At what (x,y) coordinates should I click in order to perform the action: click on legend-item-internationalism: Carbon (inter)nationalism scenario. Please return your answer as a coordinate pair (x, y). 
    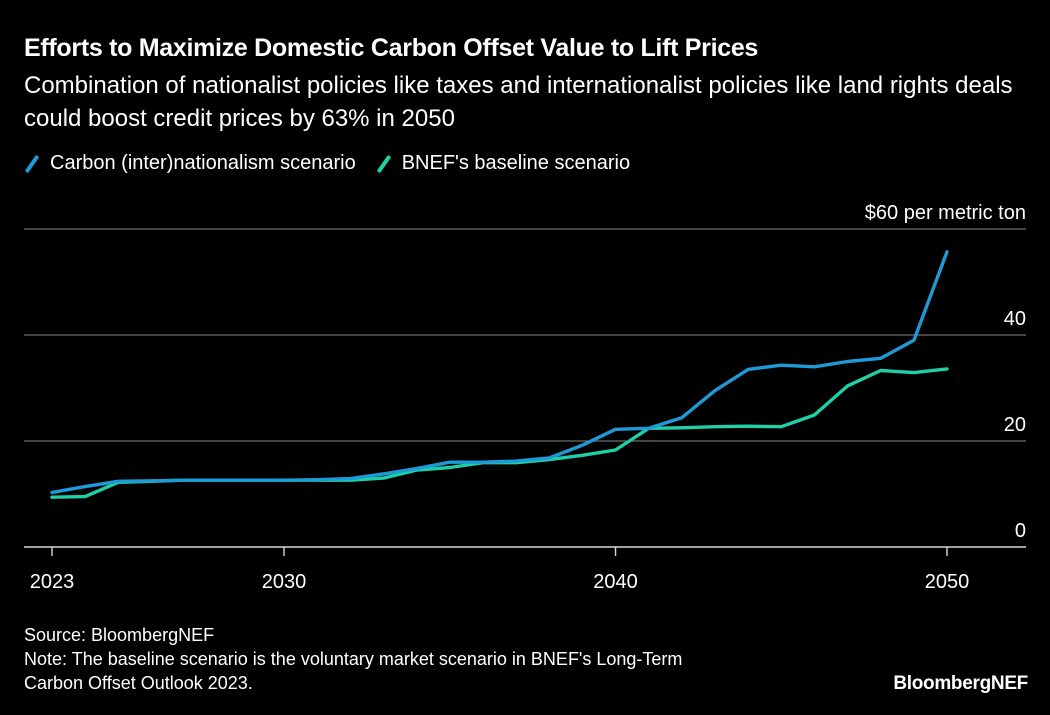
    Looking at the image, I should click on (190, 163).